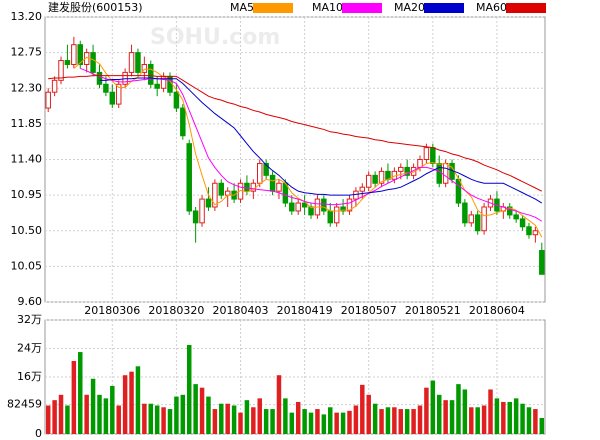 The width and height of the screenshot is (600, 440). Describe the element at coordinates (176, 310) in the screenshot. I see `x-tick-label: 20180320` at that location.